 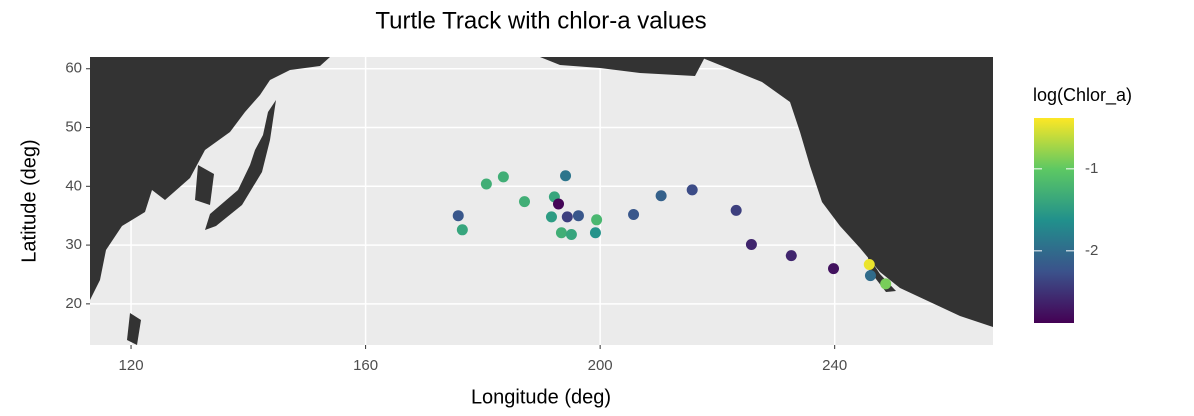 I want to click on colorbar-tick-label: -1, so click(x=1091, y=168).